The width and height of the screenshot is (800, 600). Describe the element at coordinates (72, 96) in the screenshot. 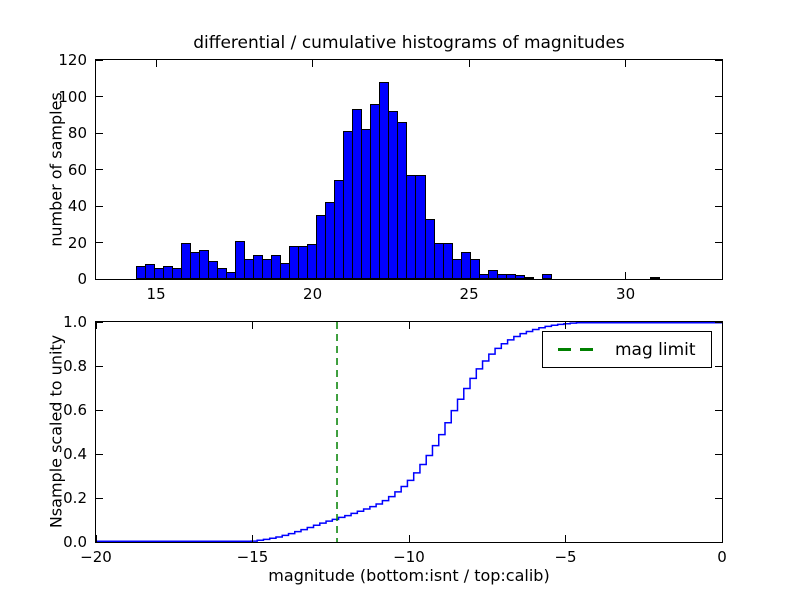

I see `y-tick-label: 100` at that location.